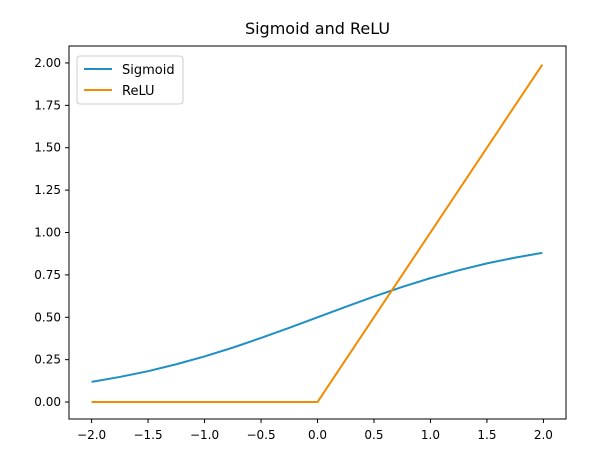 This screenshot has width=614, height=454. I want to click on legend-label: ReLU, so click(138, 91).